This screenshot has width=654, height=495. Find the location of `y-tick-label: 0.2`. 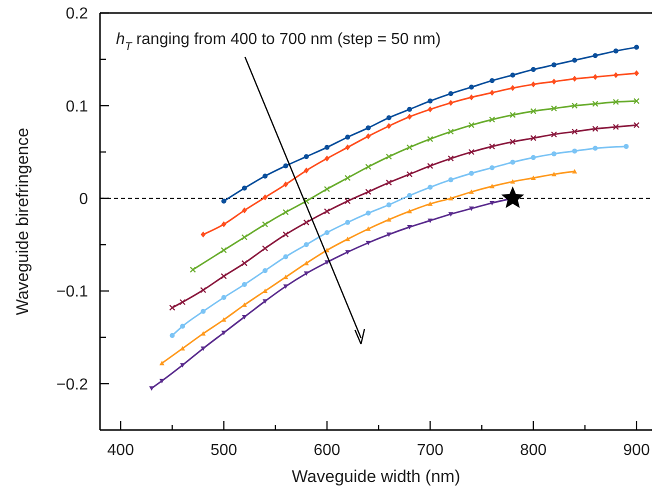

y-tick-label: 0.2 is located at coordinates (77, 14).